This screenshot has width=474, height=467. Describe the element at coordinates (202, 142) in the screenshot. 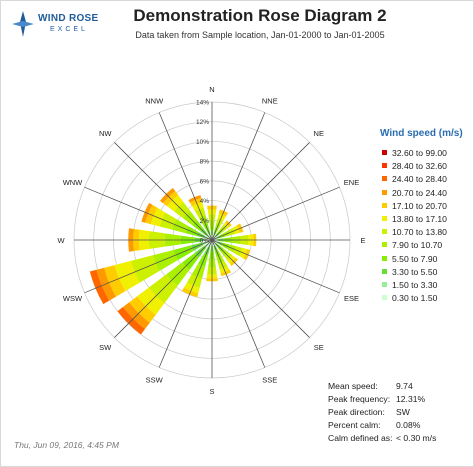

I see `radial-tick-label: 10%` at that location.